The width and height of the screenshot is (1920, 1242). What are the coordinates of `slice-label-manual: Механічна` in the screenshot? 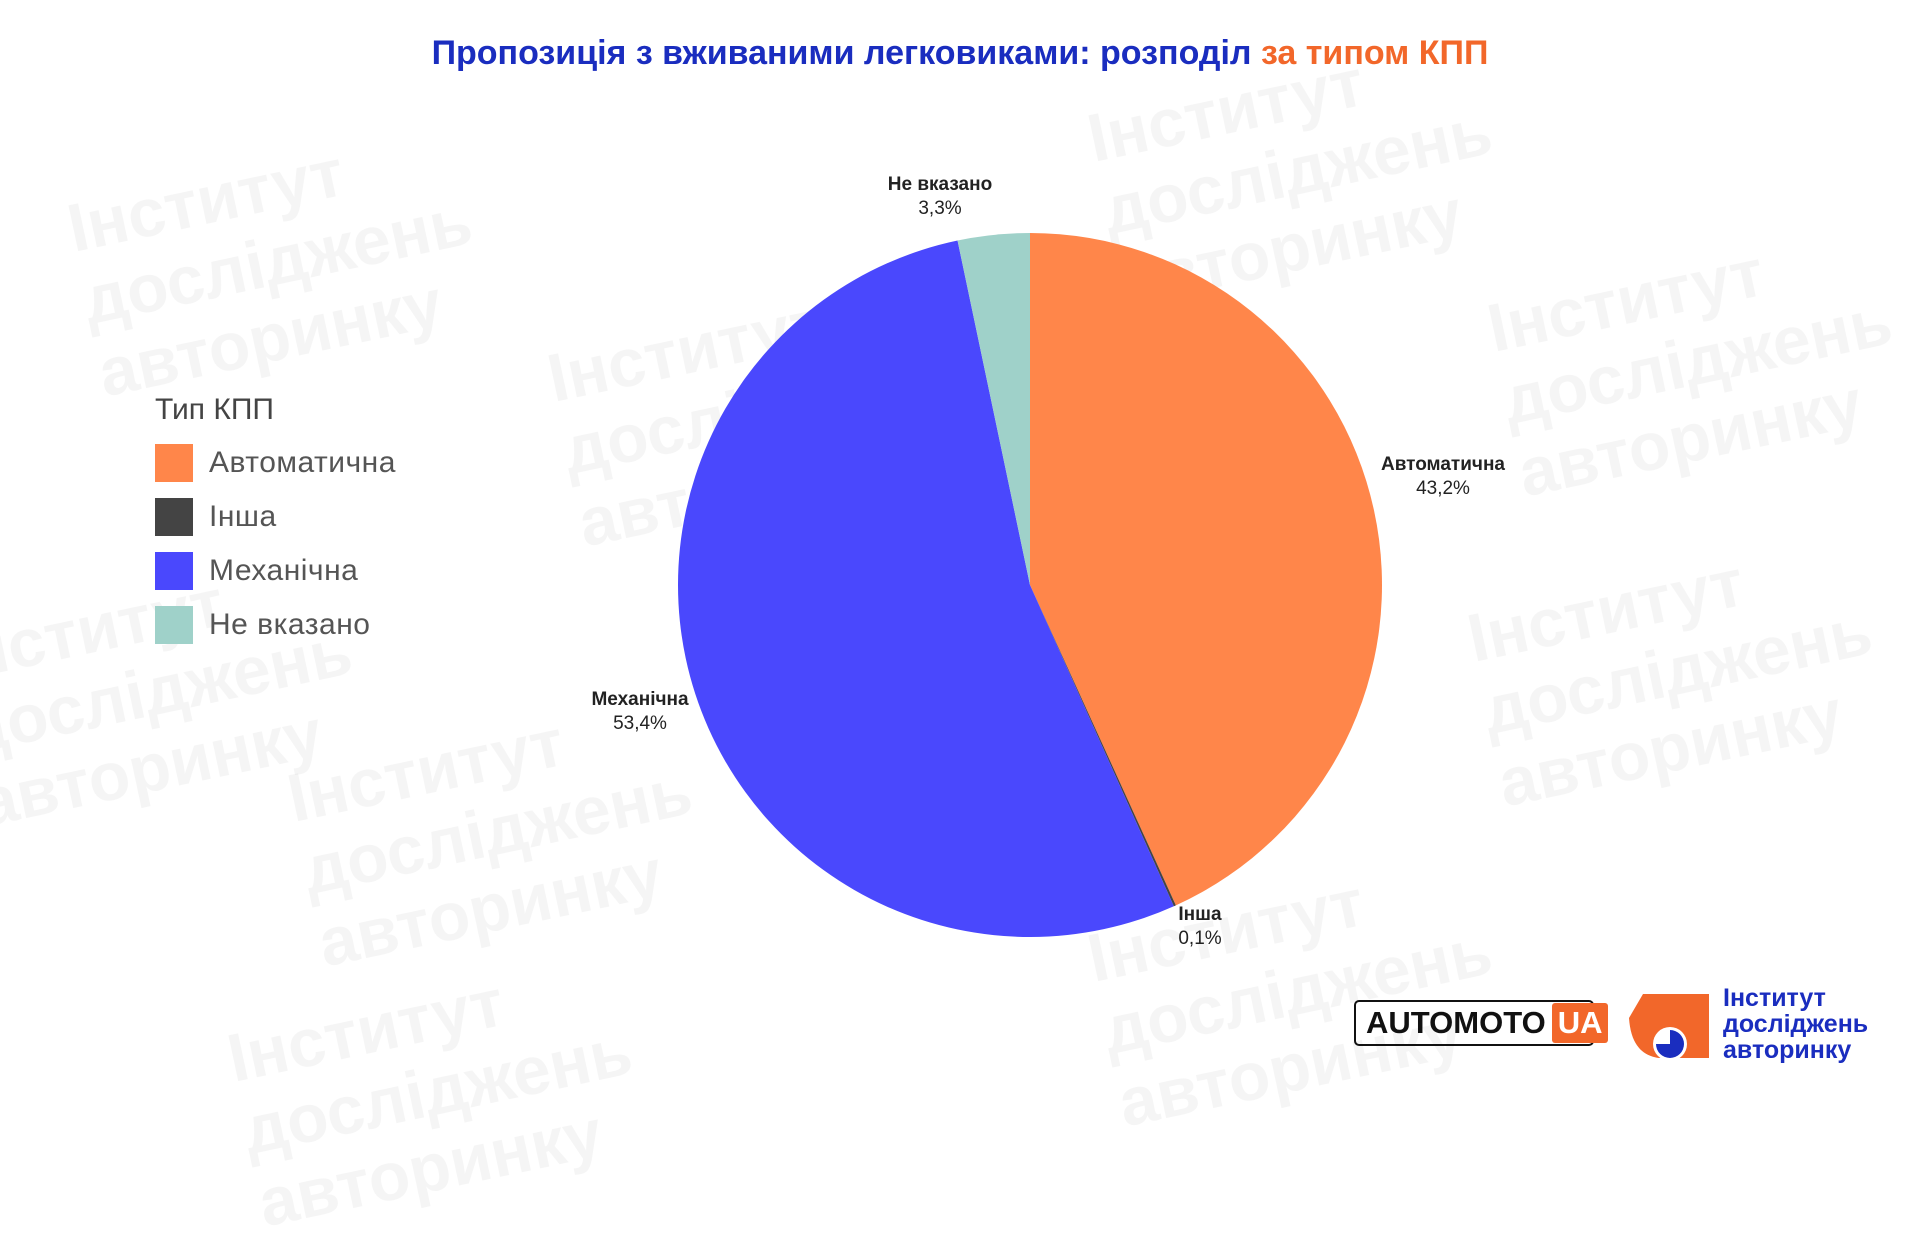 It's located at (640, 699).